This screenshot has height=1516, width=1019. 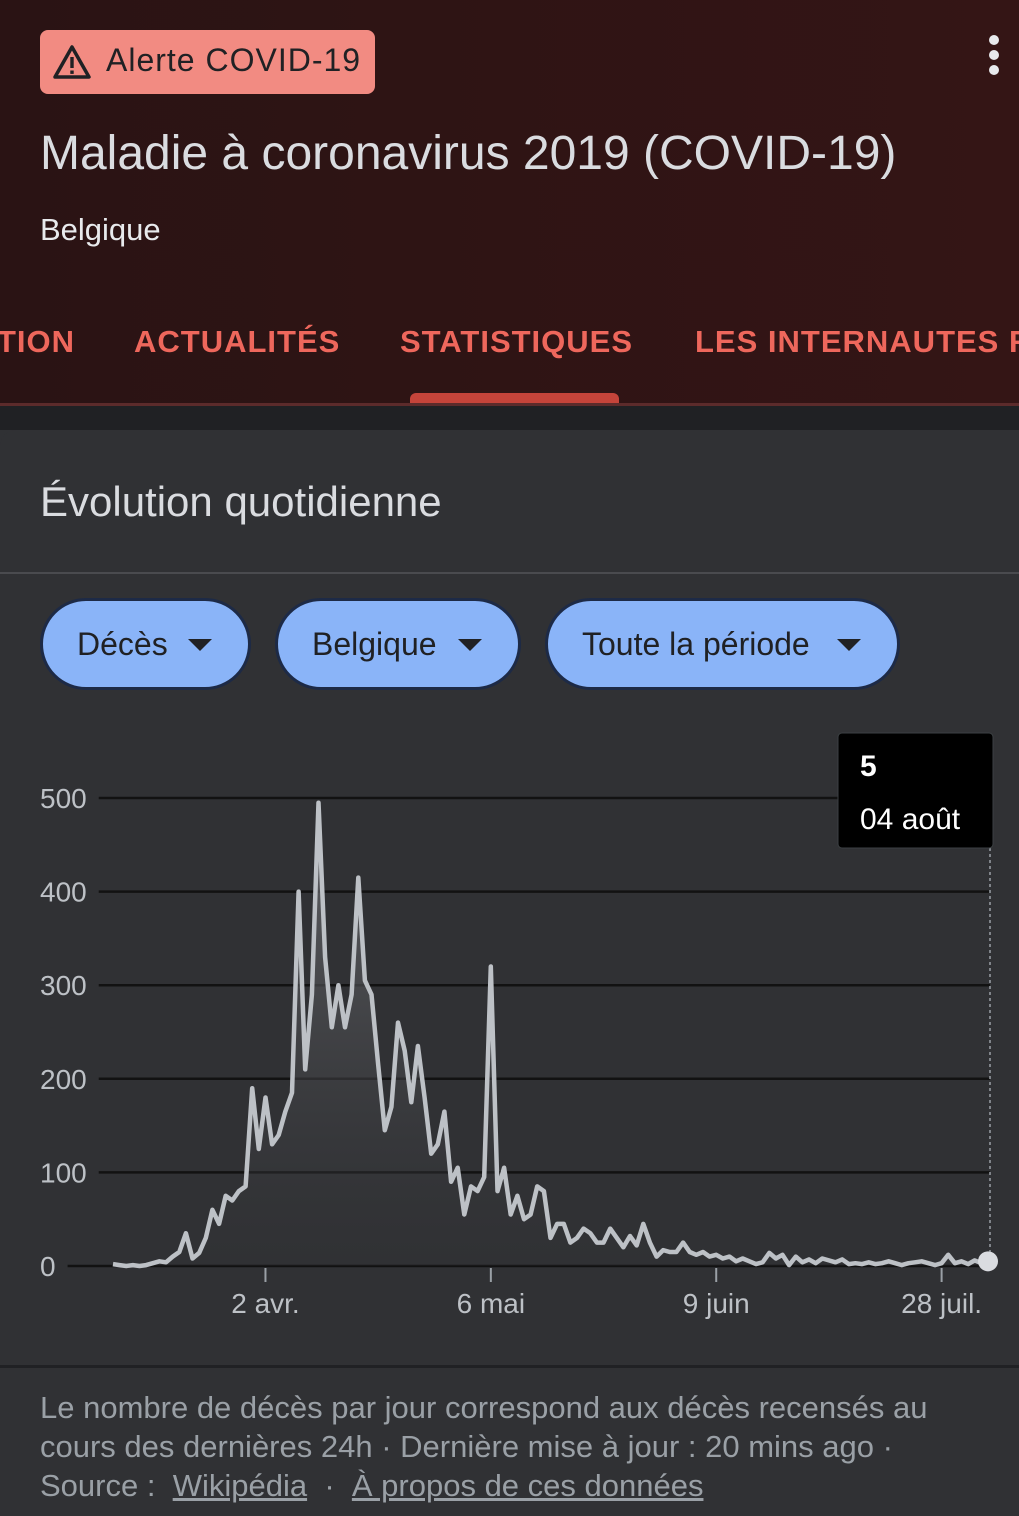 What do you see at coordinates (63, 1172) in the screenshot?
I see `y-tick-label: 100` at bounding box center [63, 1172].